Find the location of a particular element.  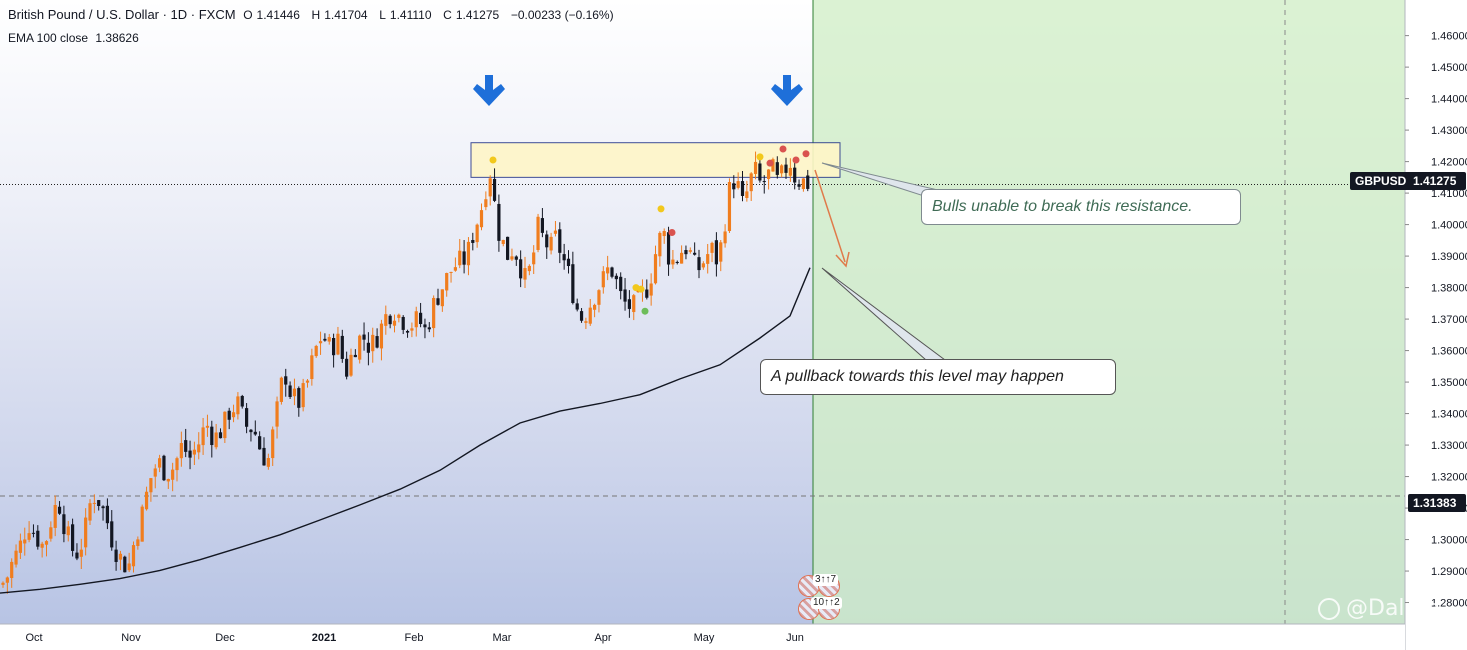

pullback-note: A pullback towards this level may happen is located at coordinates (938, 377).